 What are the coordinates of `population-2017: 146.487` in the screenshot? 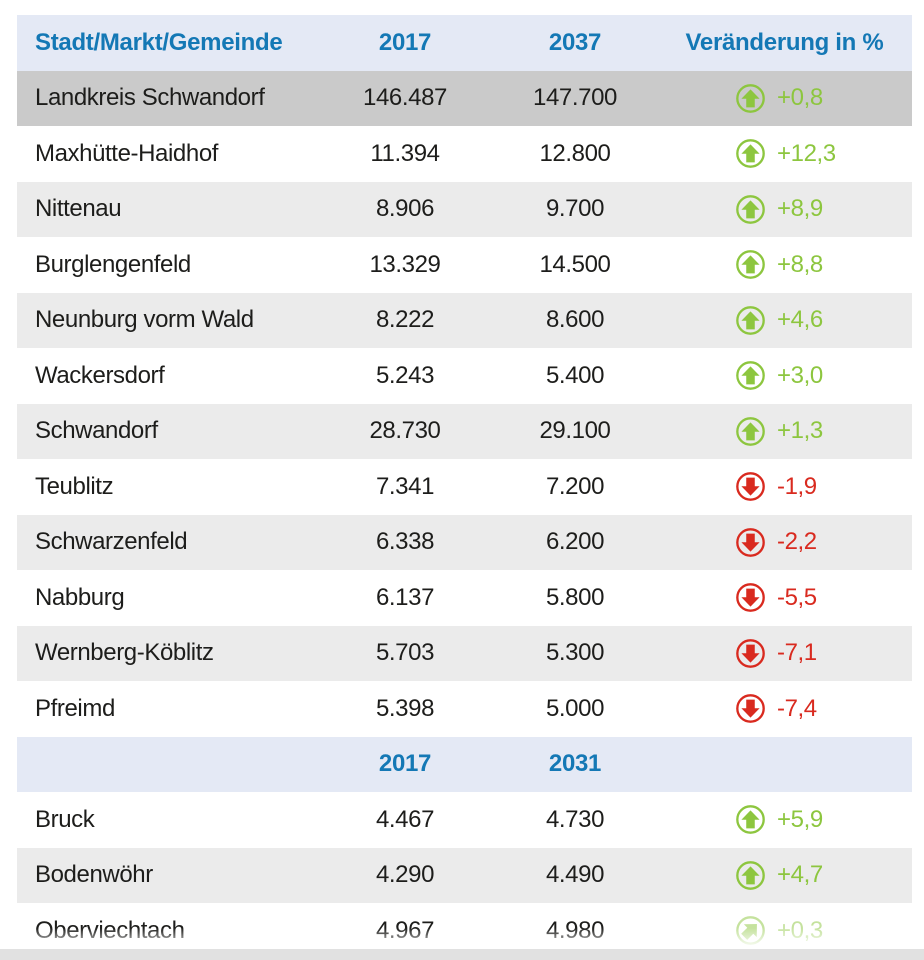 It's located at (405, 98).